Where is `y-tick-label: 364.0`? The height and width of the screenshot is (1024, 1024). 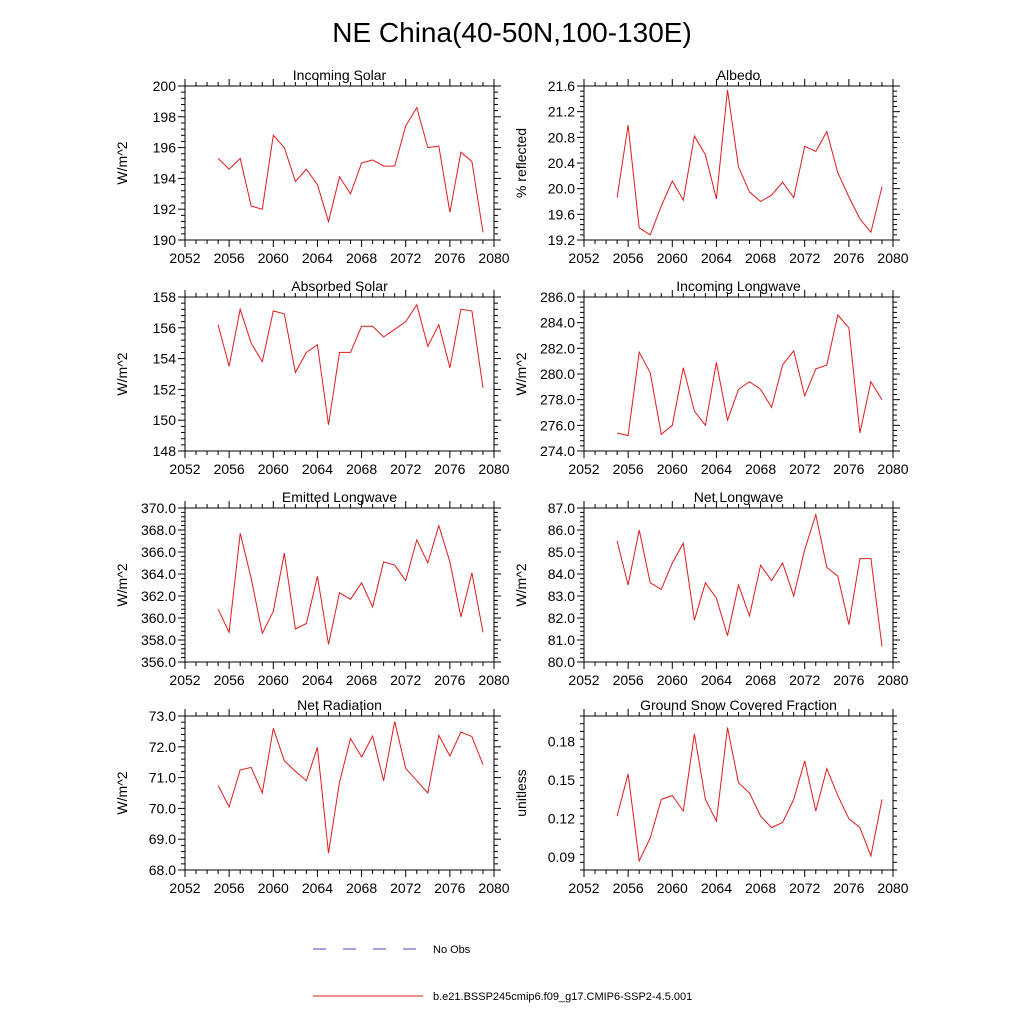 y-tick-label: 364.0 is located at coordinates (158, 574).